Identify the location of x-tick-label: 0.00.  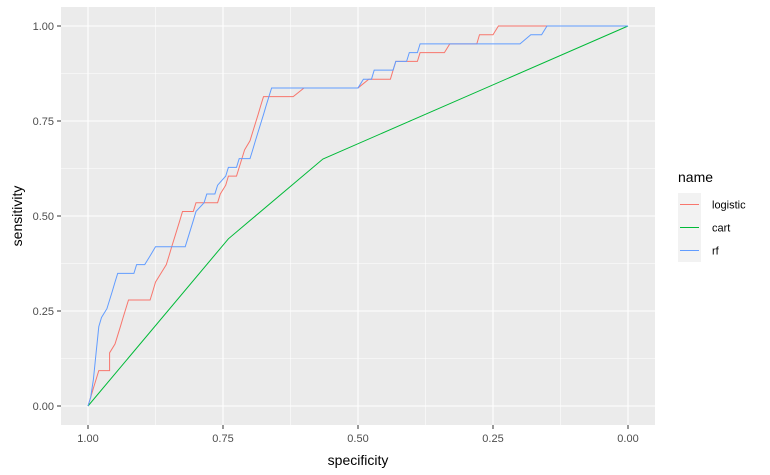
(627, 439).